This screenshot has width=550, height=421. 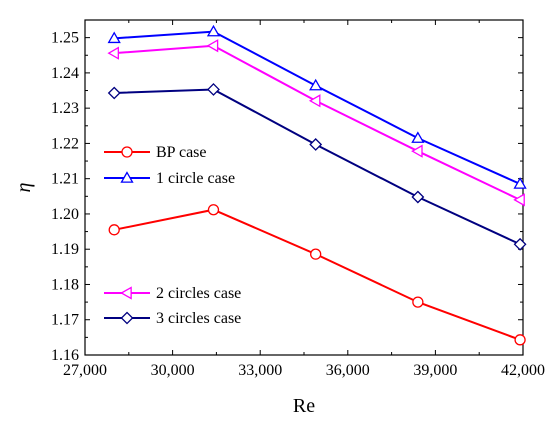 What do you see at coordinates (65, 320) in the screenshot?
I see `y-tick-label: 1.17` at bounding box center [65, 320].